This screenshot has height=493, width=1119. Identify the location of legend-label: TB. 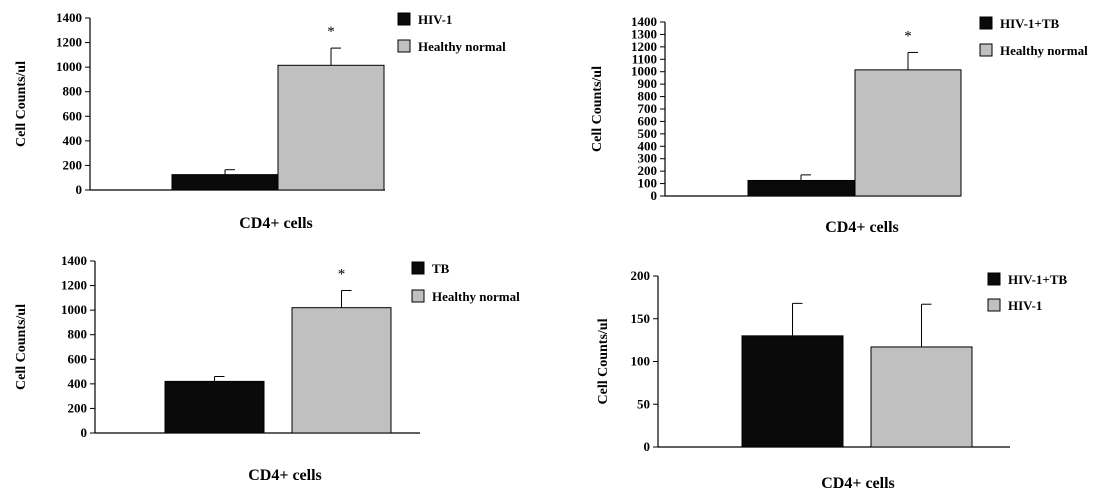
(441, 268).